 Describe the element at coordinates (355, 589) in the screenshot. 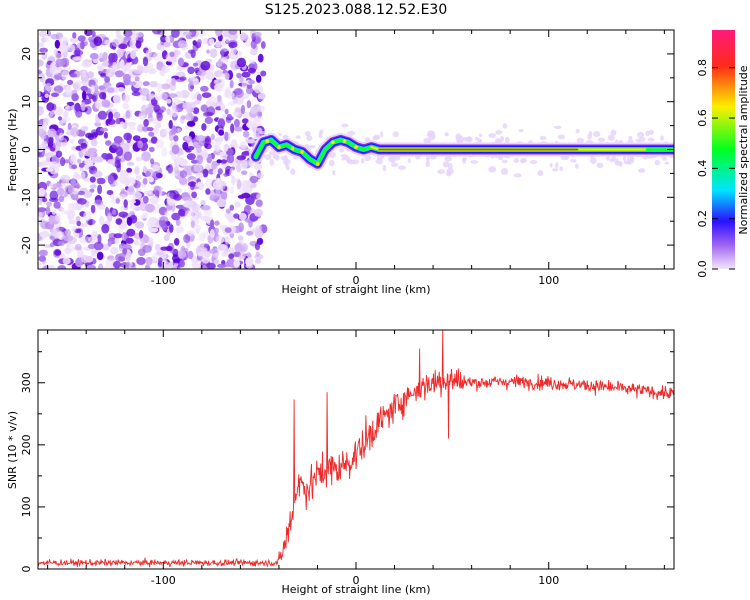

I see `snr-x-axis-label: Height of straight line (km)` at that location.